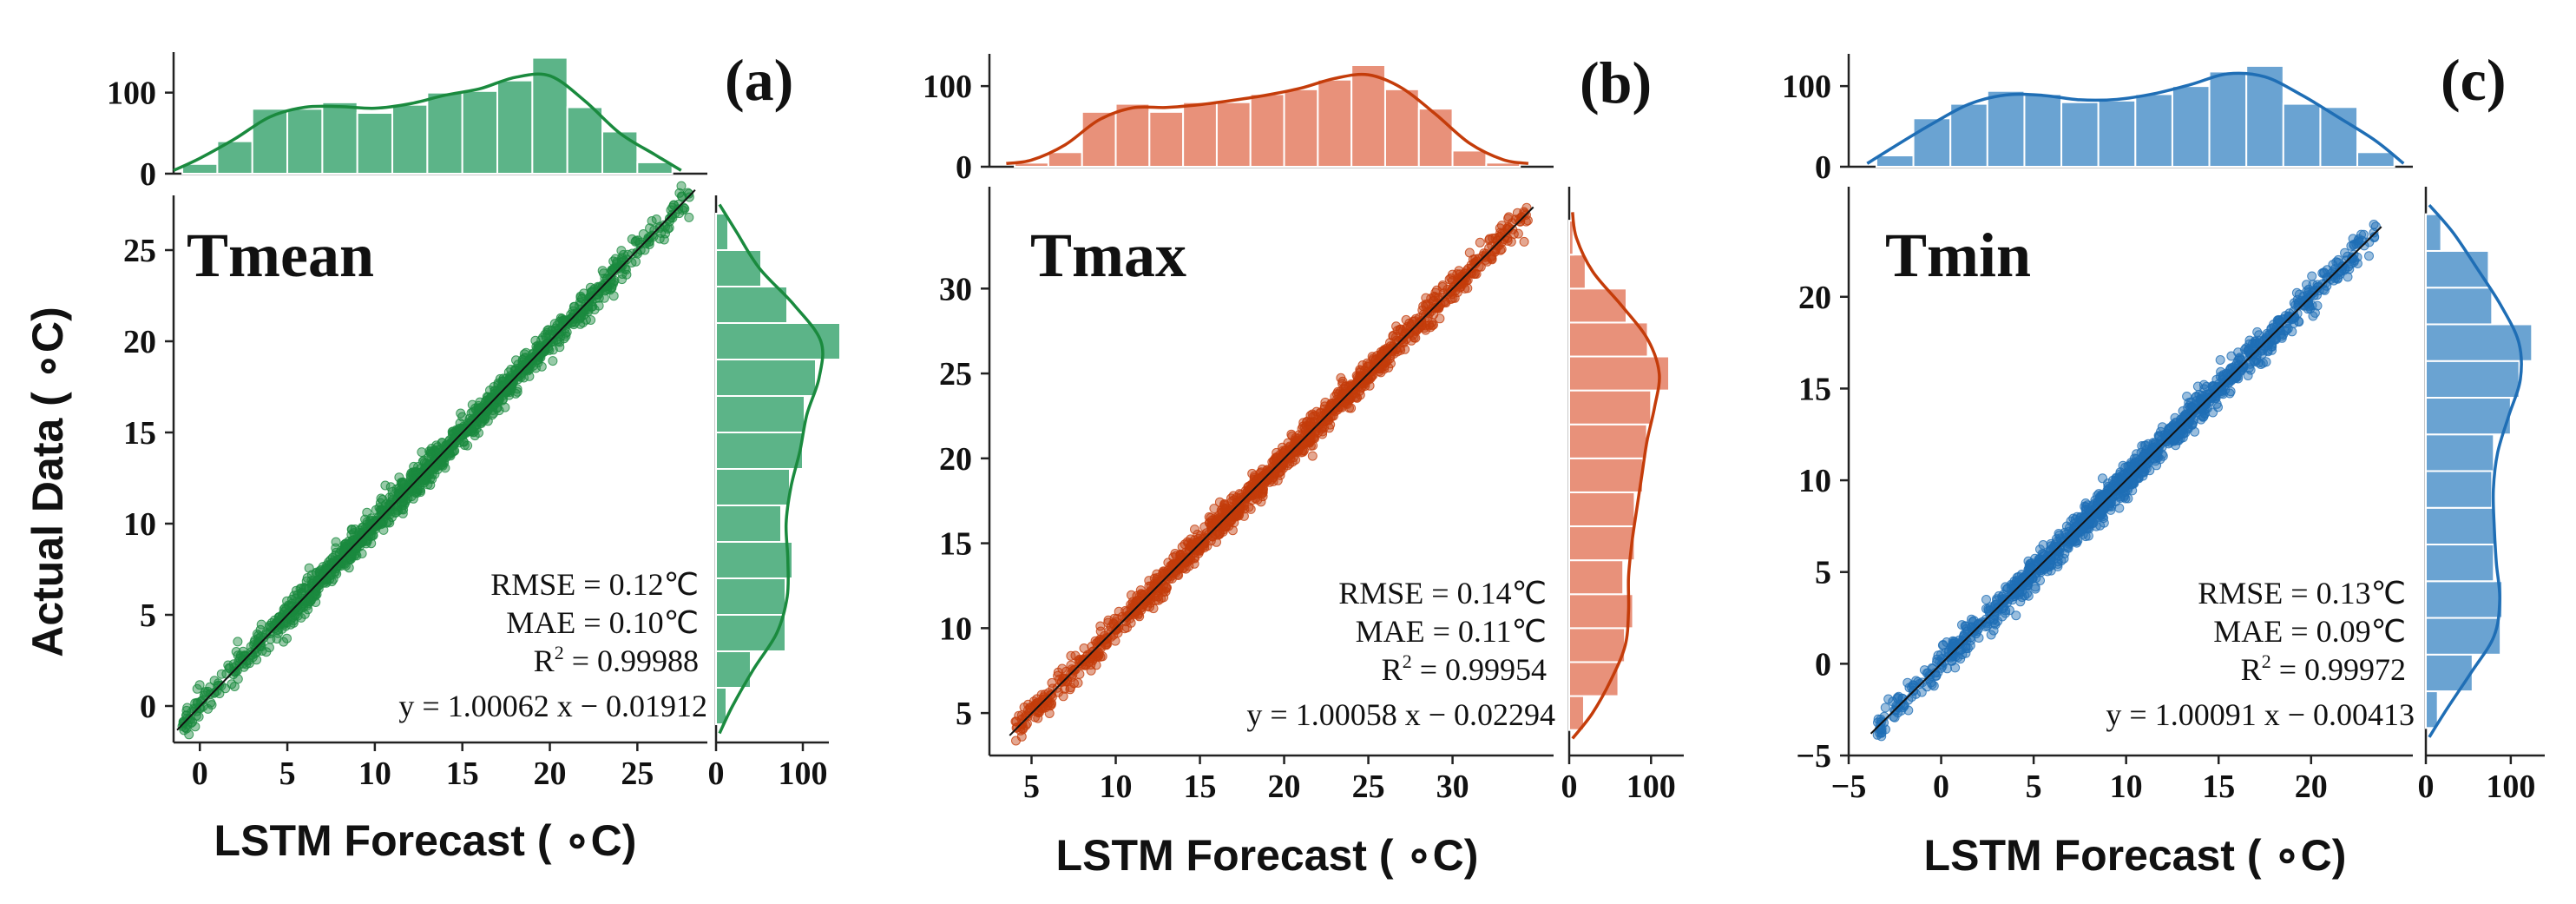 This screenshot has height=904, width=2576. Describe the element at coordinates (425, 840) in the screenshot. I see `x-axis-label-a: LSTM Forecast ( ∘C)` at that location.